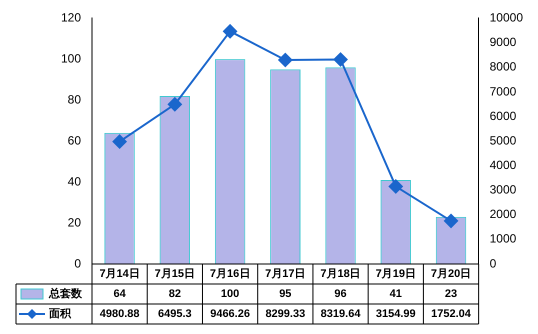 This screenshot has height=334, width=538. Describe the element at coordinates (65, 293) in the screenshot. I see `legend-label: 总套数` at that location.